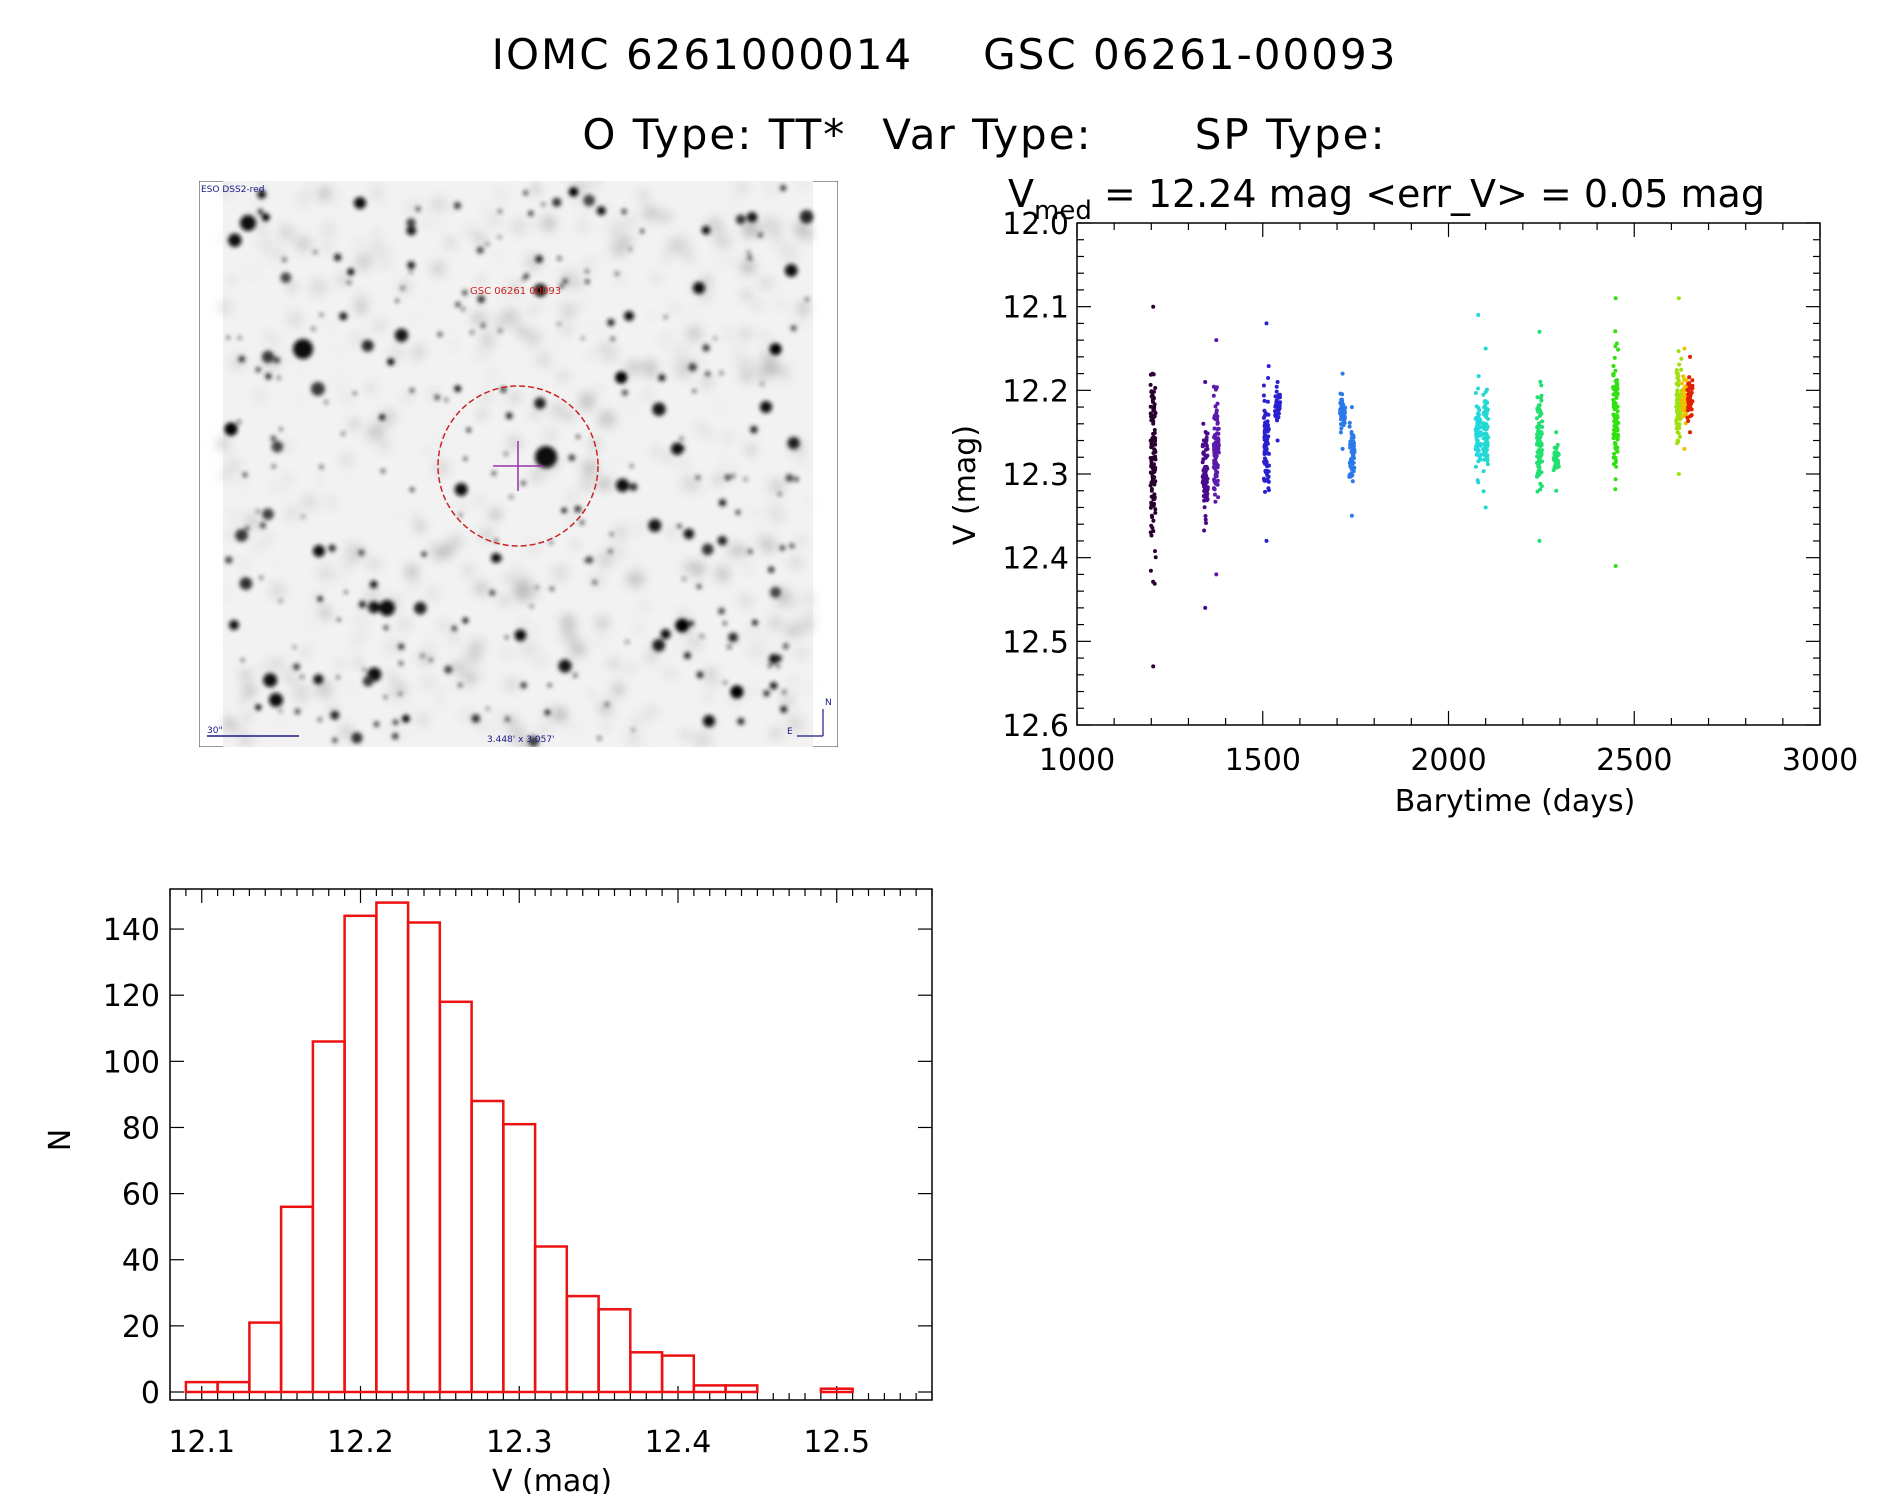  Describe the element at coordinates (1021, 194) in the screenshot. I see `light-curve-title-v: V` at that location.